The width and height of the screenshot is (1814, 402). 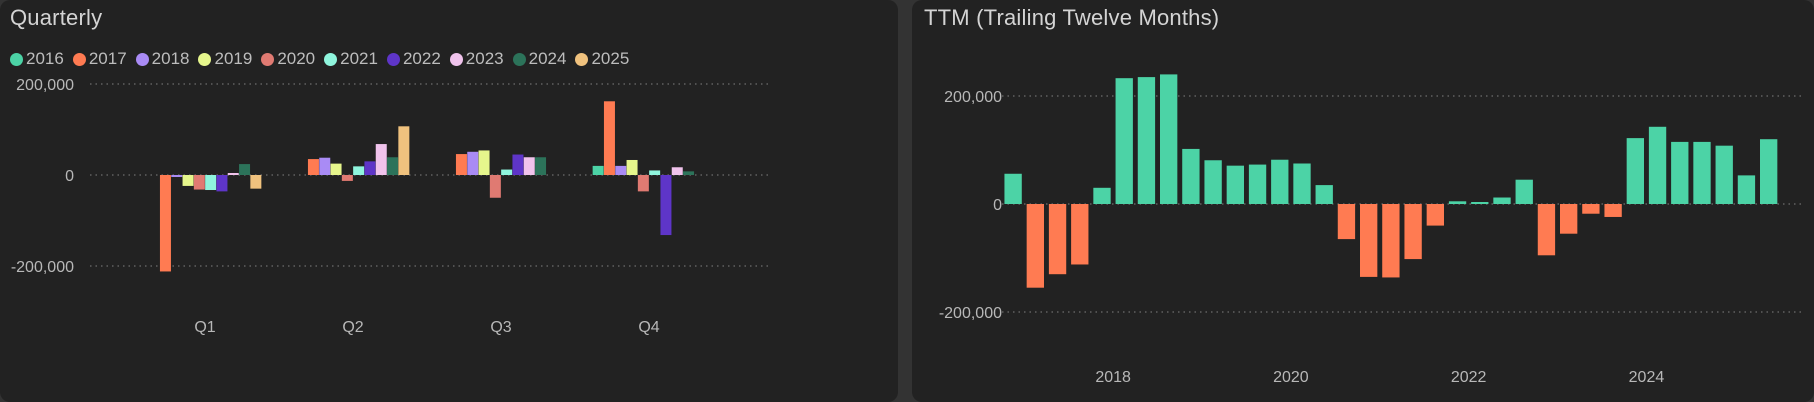 What do you see at coordinates (610, 58) in the screenshot?
I see `legend-label: 2025` at bounding box center [610, 58].